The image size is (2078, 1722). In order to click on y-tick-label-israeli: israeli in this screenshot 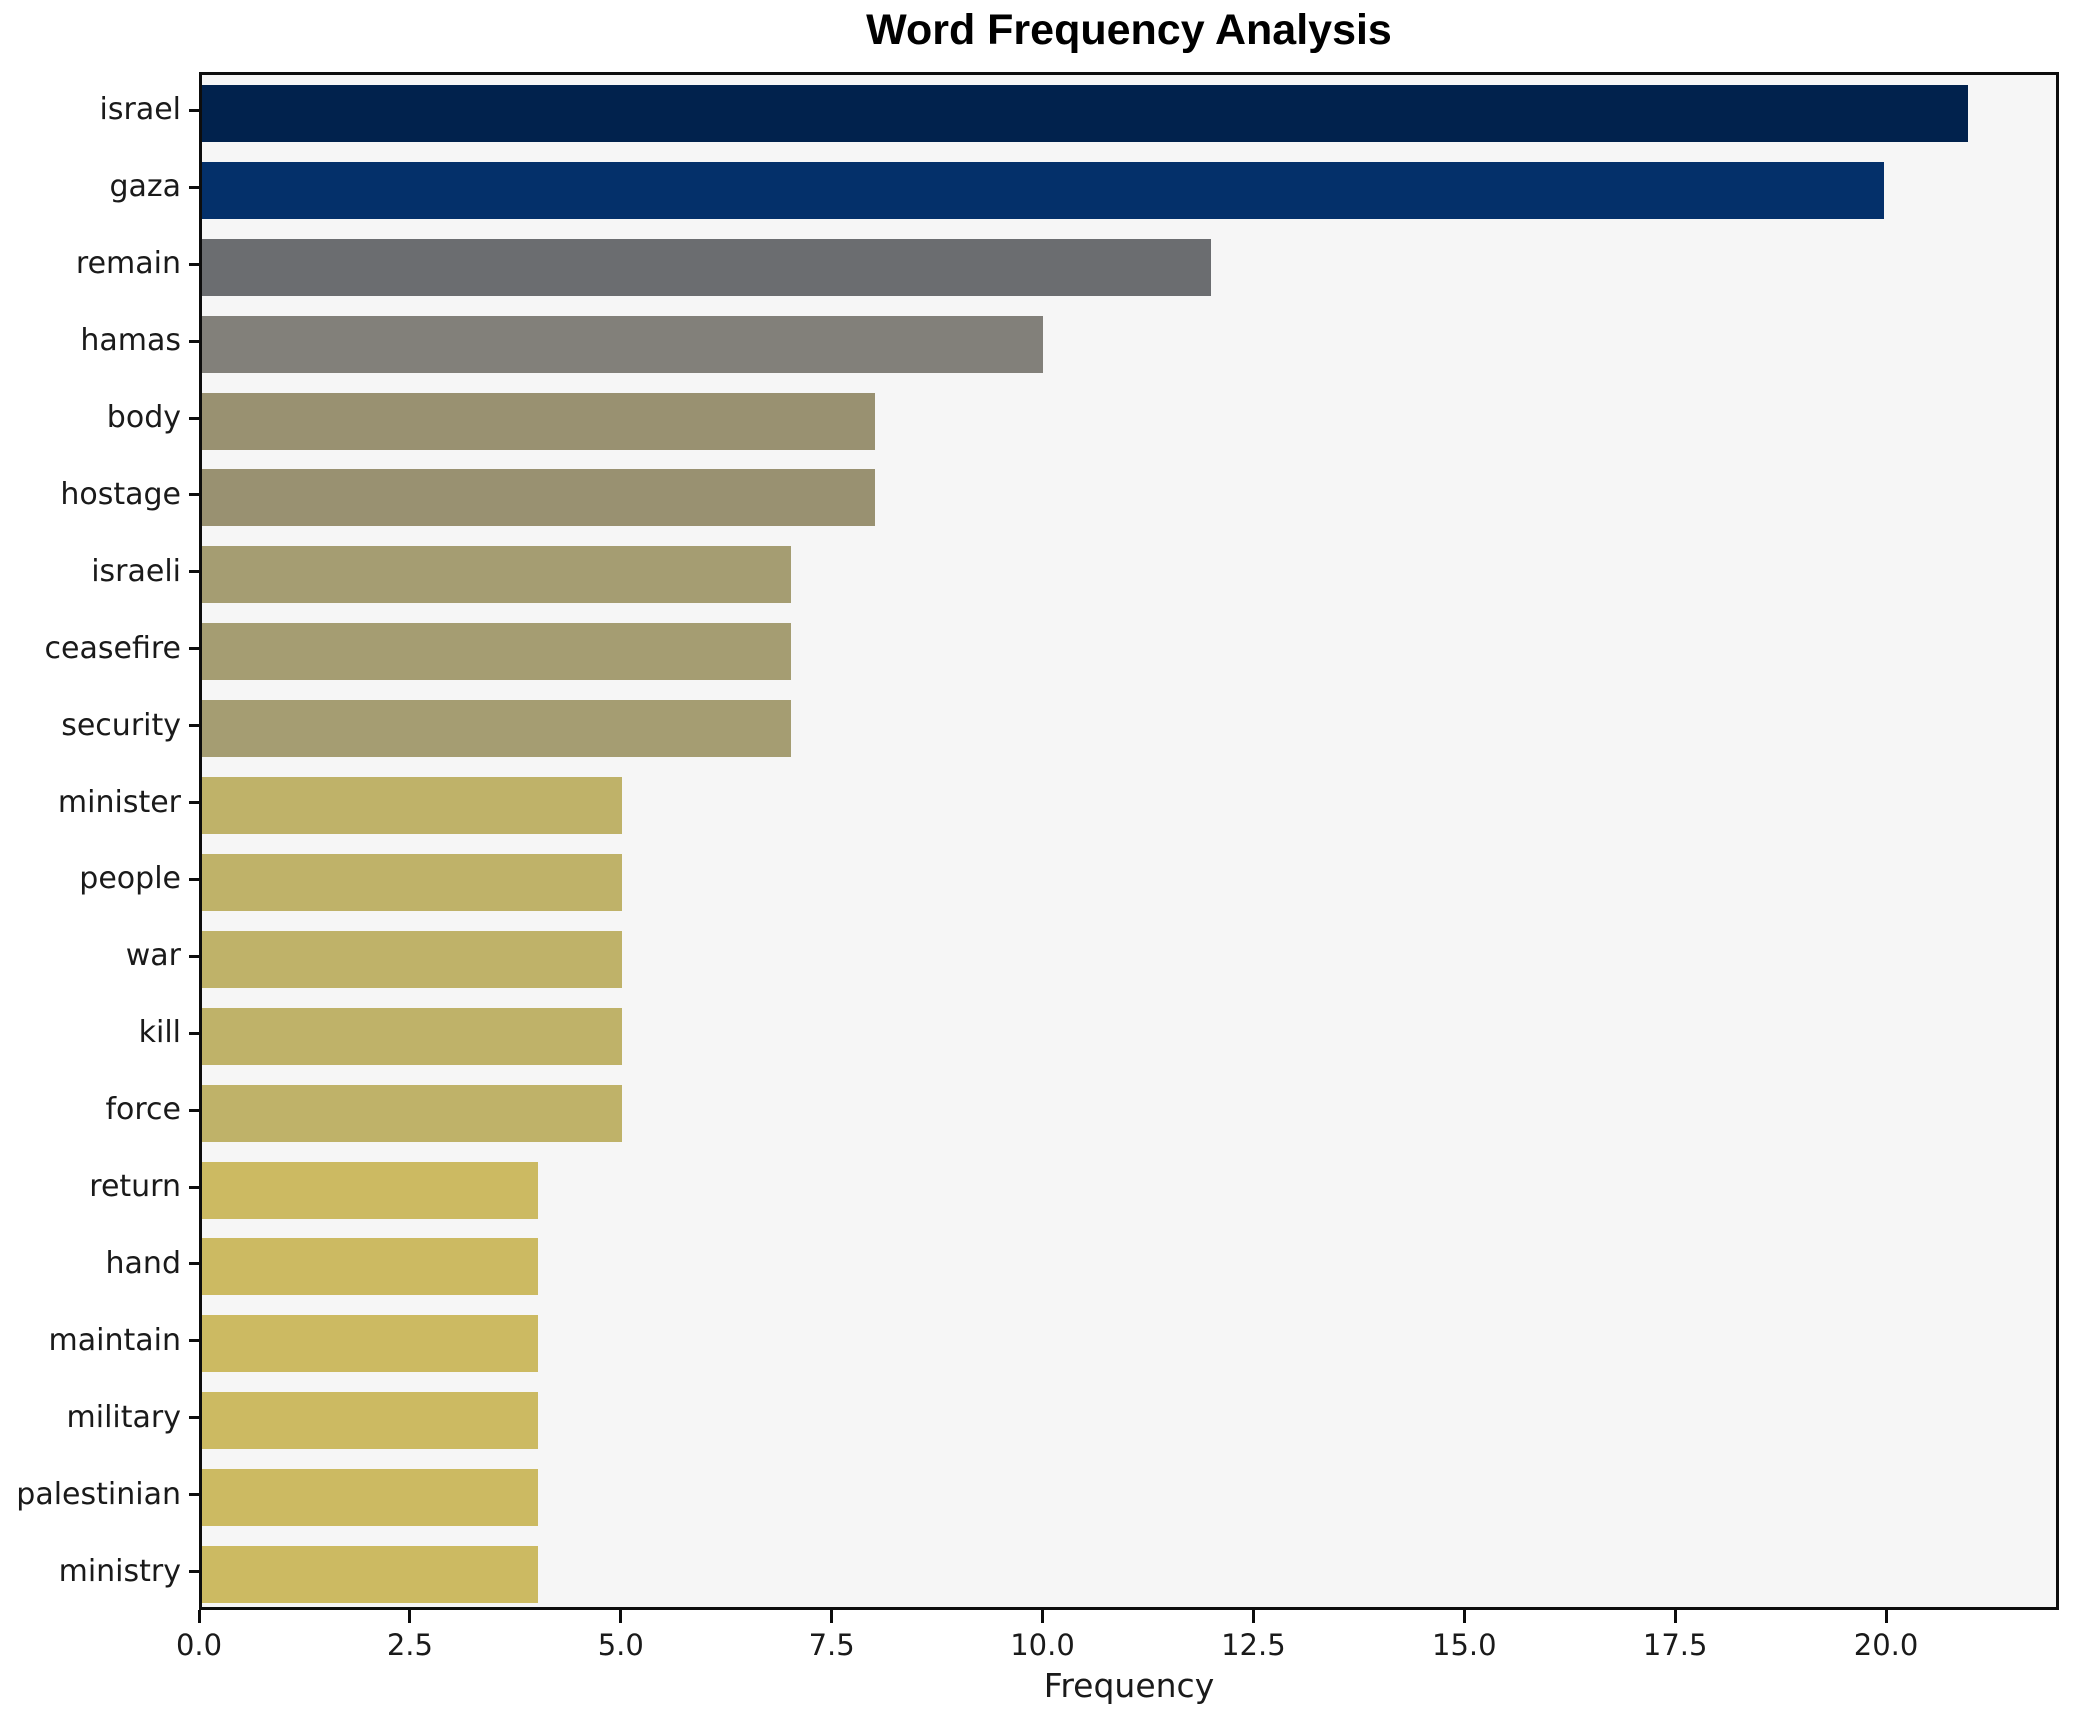, I will do `click(136, 571)`.